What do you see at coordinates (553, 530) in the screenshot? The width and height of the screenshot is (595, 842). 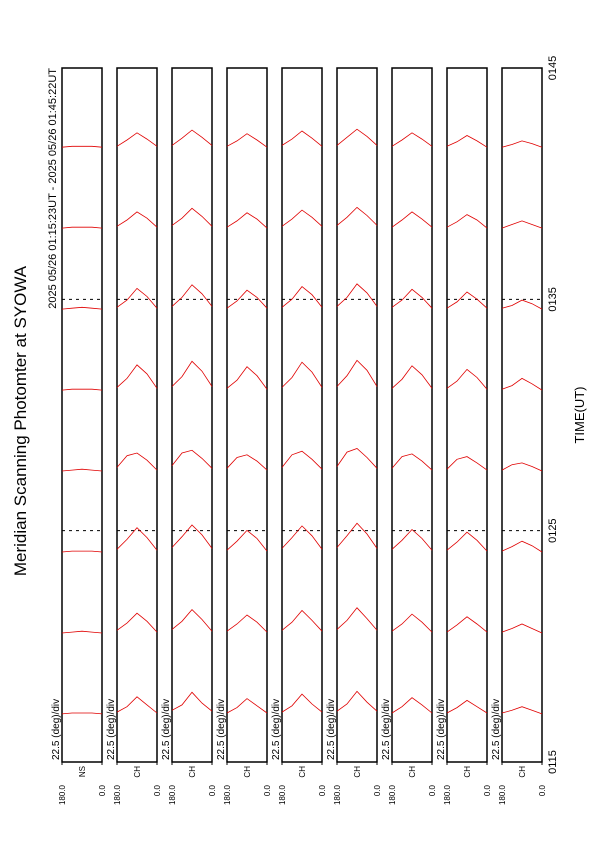 I see `x-tick-label: 0125` at bounding box center [553, 530].